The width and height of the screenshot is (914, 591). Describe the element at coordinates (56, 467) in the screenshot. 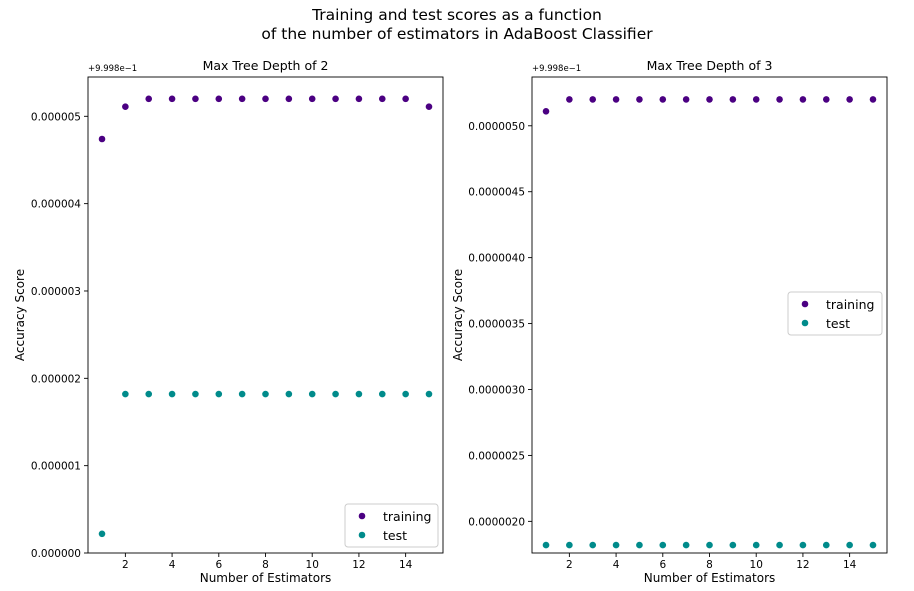

I see `panel1-y-tick-label: 0.000001` at that location.